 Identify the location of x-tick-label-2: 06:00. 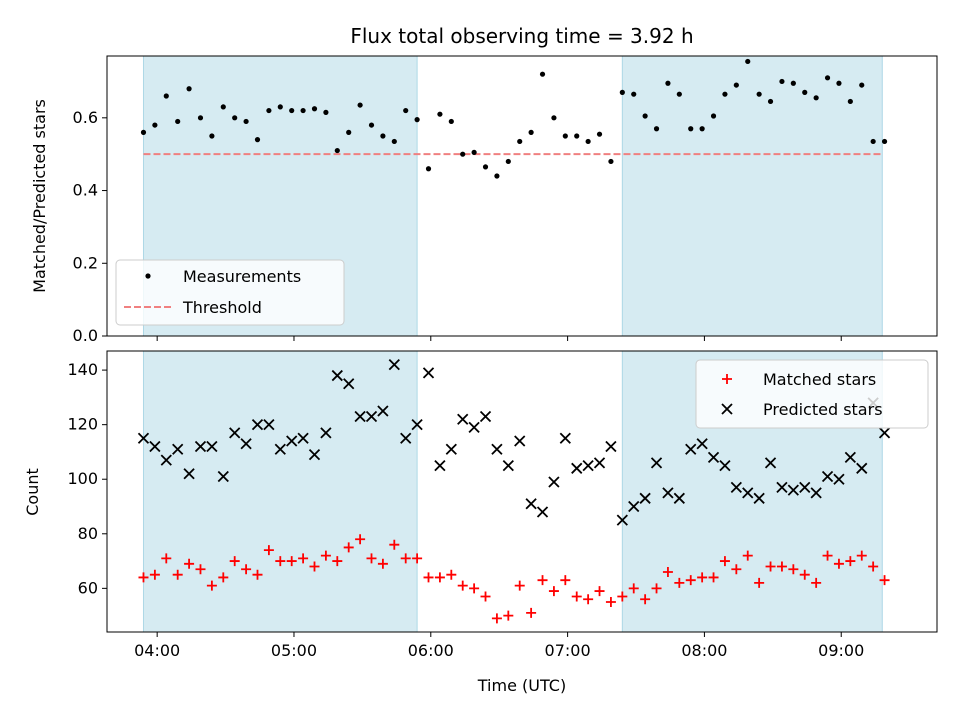
(431, 650).